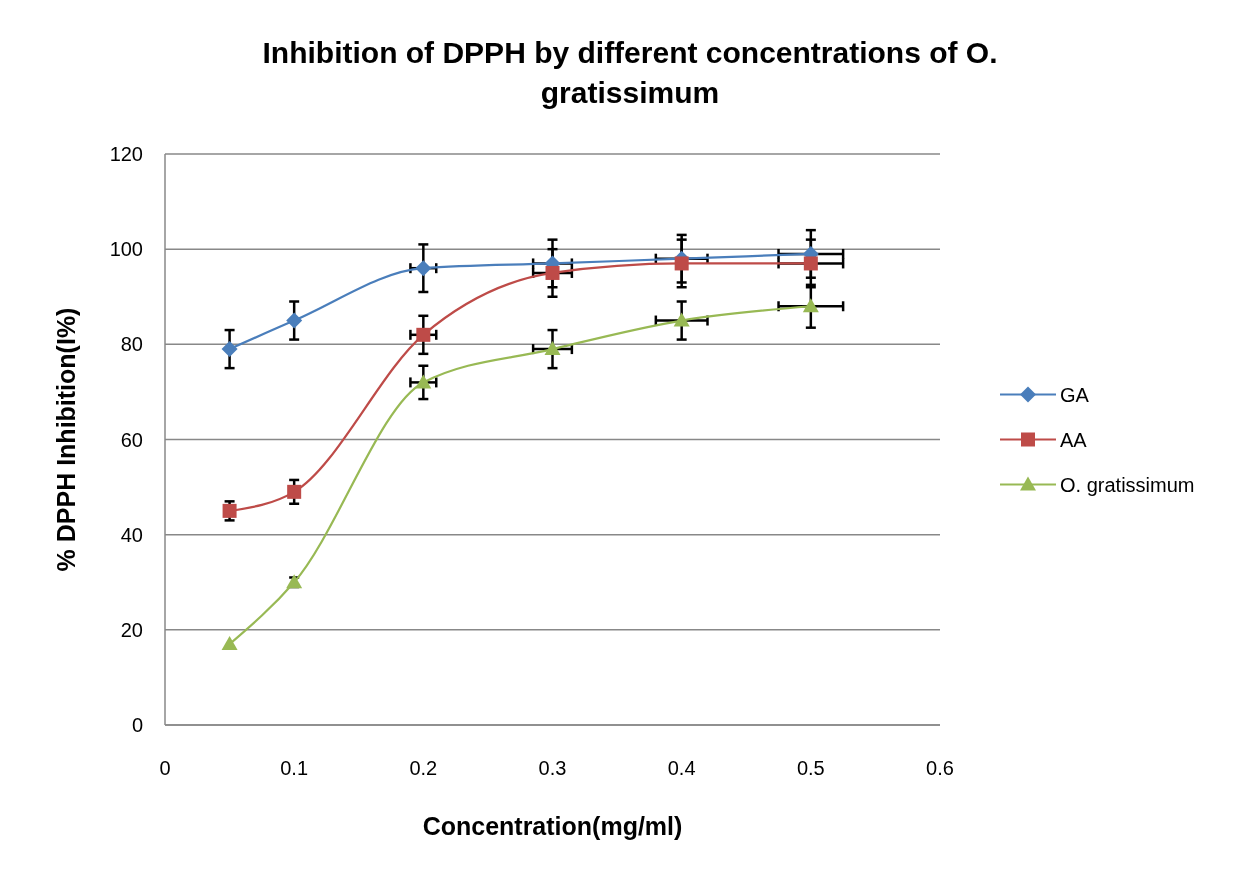 The height and width of the screenshot is (873, 1241). I want to click on y-tick-label: 40, so click(131, 534).